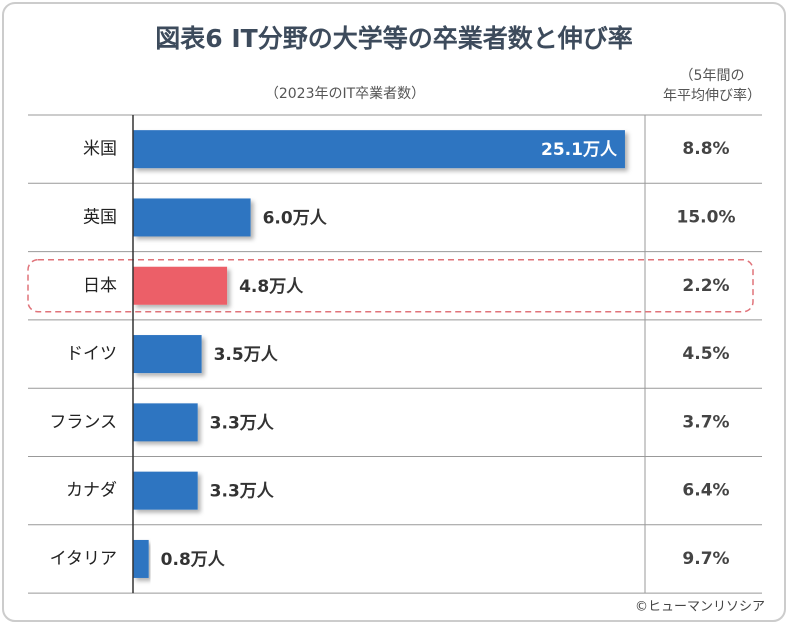  Describe the element at coordinates (390, 286) in the screenshot. I see `highlight-box` at that location.